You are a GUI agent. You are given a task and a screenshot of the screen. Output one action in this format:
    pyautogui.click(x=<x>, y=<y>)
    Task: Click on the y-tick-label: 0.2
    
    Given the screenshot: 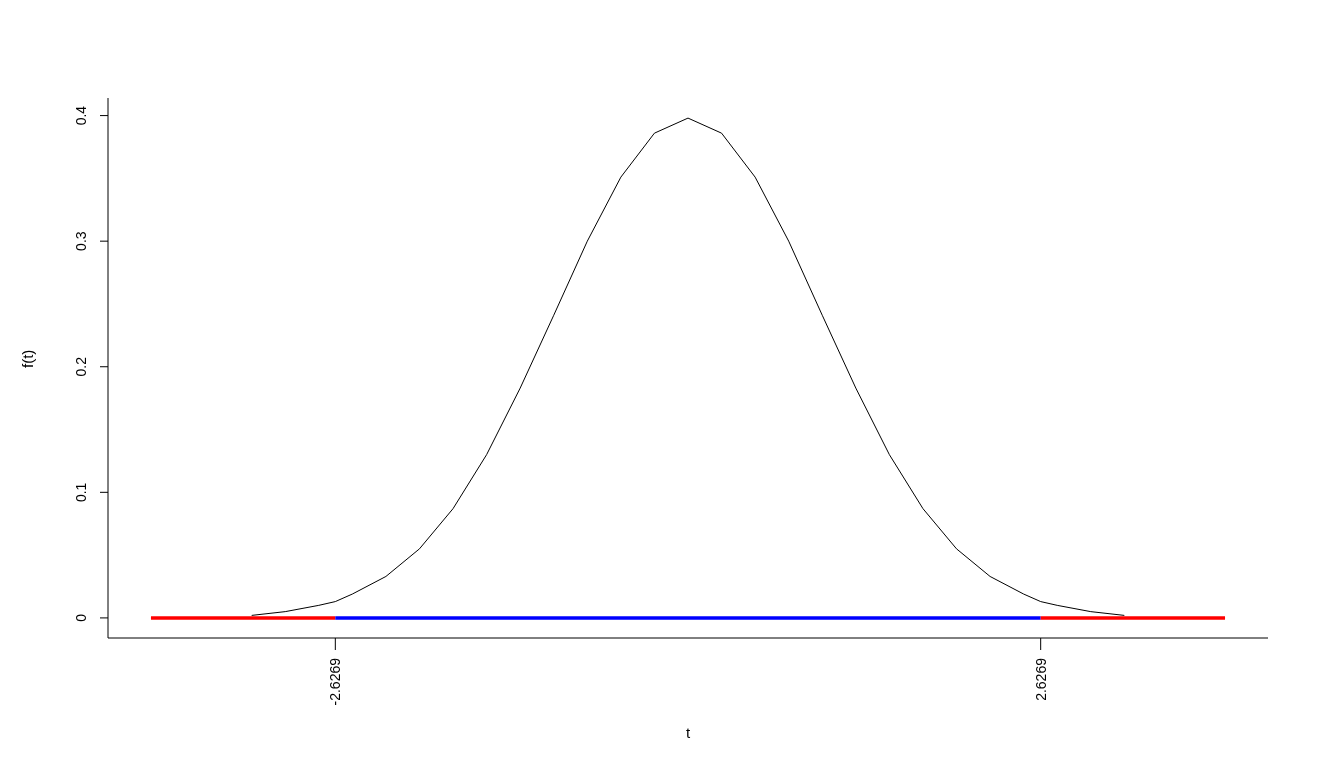 What is the action you would take?
    pyautogui.click(x=81, y=366)
    